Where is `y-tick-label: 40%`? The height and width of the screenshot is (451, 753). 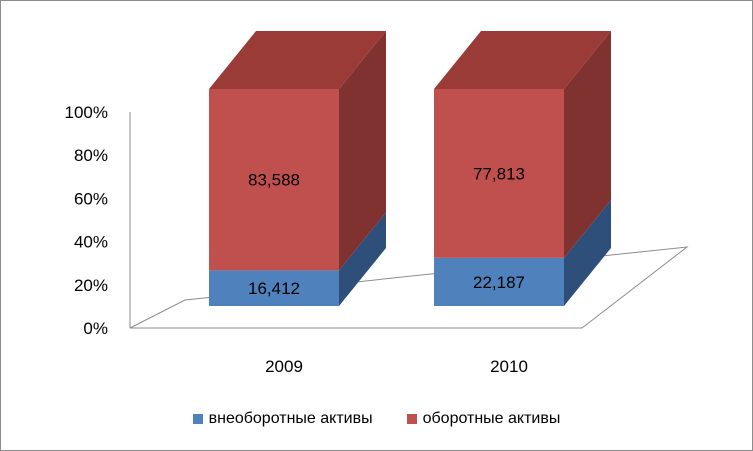
y-tick-label: 40% is located at coordinates (91, 242).